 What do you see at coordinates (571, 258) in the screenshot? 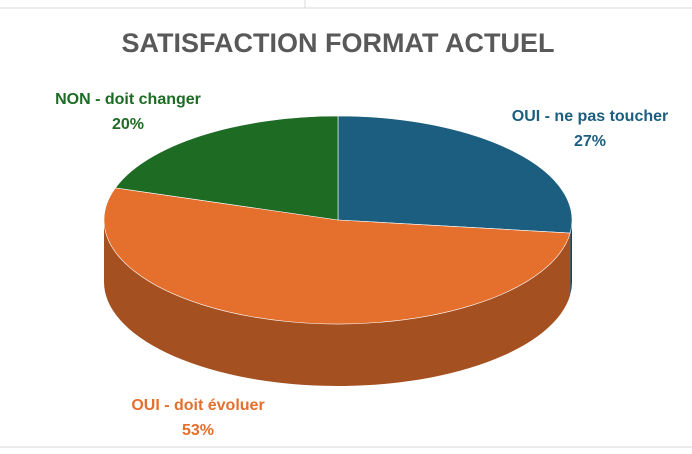
I see `slice-side` at bounding box center [571, 258].